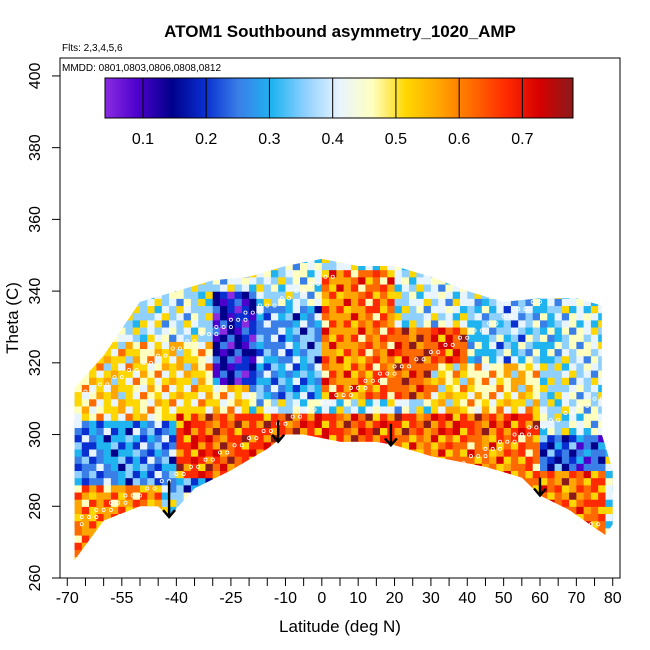 Image resolution: width=650 pixels, height=650 pixels. What do you see at coordinates (296, 291) in the screenshot?
I see `sample-point` at bounding box center [296, 291].